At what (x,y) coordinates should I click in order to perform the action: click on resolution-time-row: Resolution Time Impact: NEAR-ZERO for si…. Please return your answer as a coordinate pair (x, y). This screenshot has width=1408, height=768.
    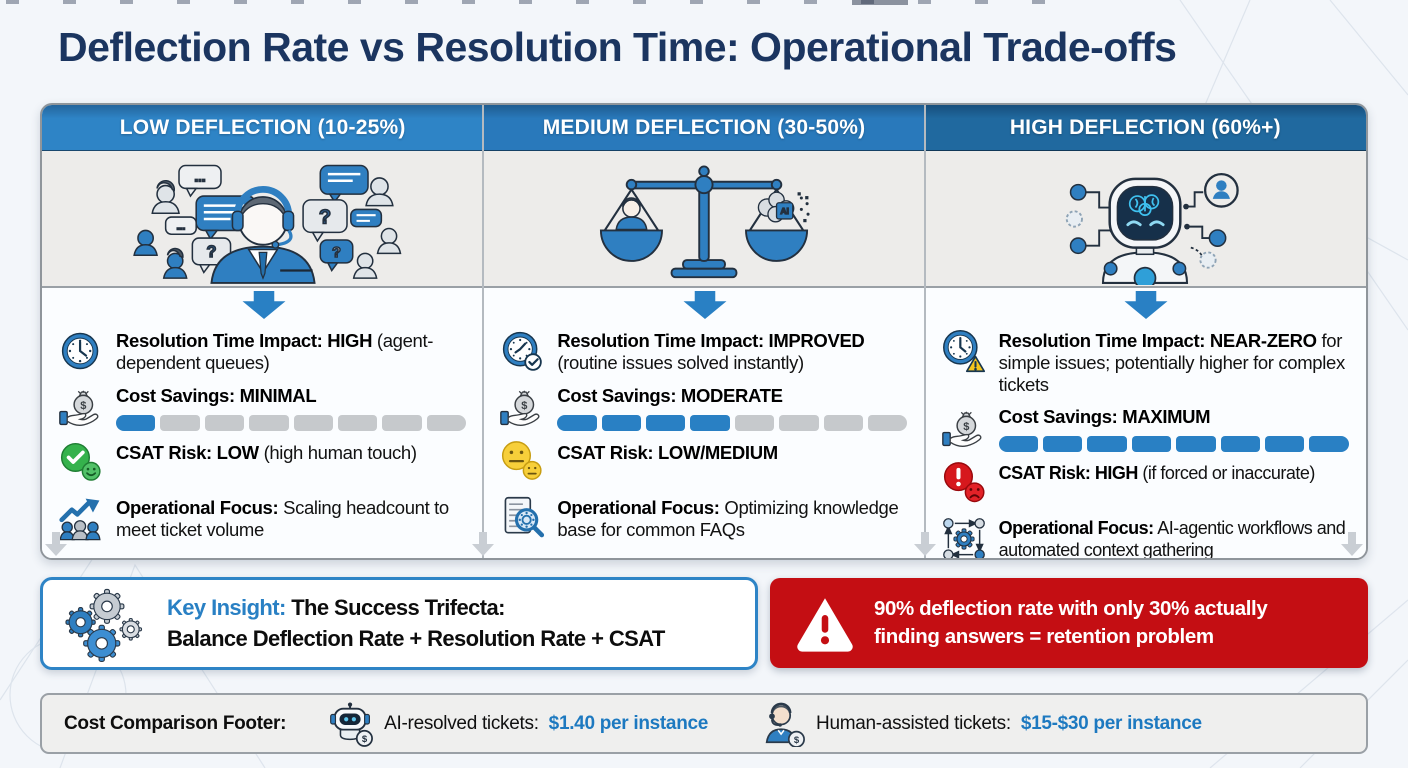
    Looking at the image, I should click on (1146, 361).